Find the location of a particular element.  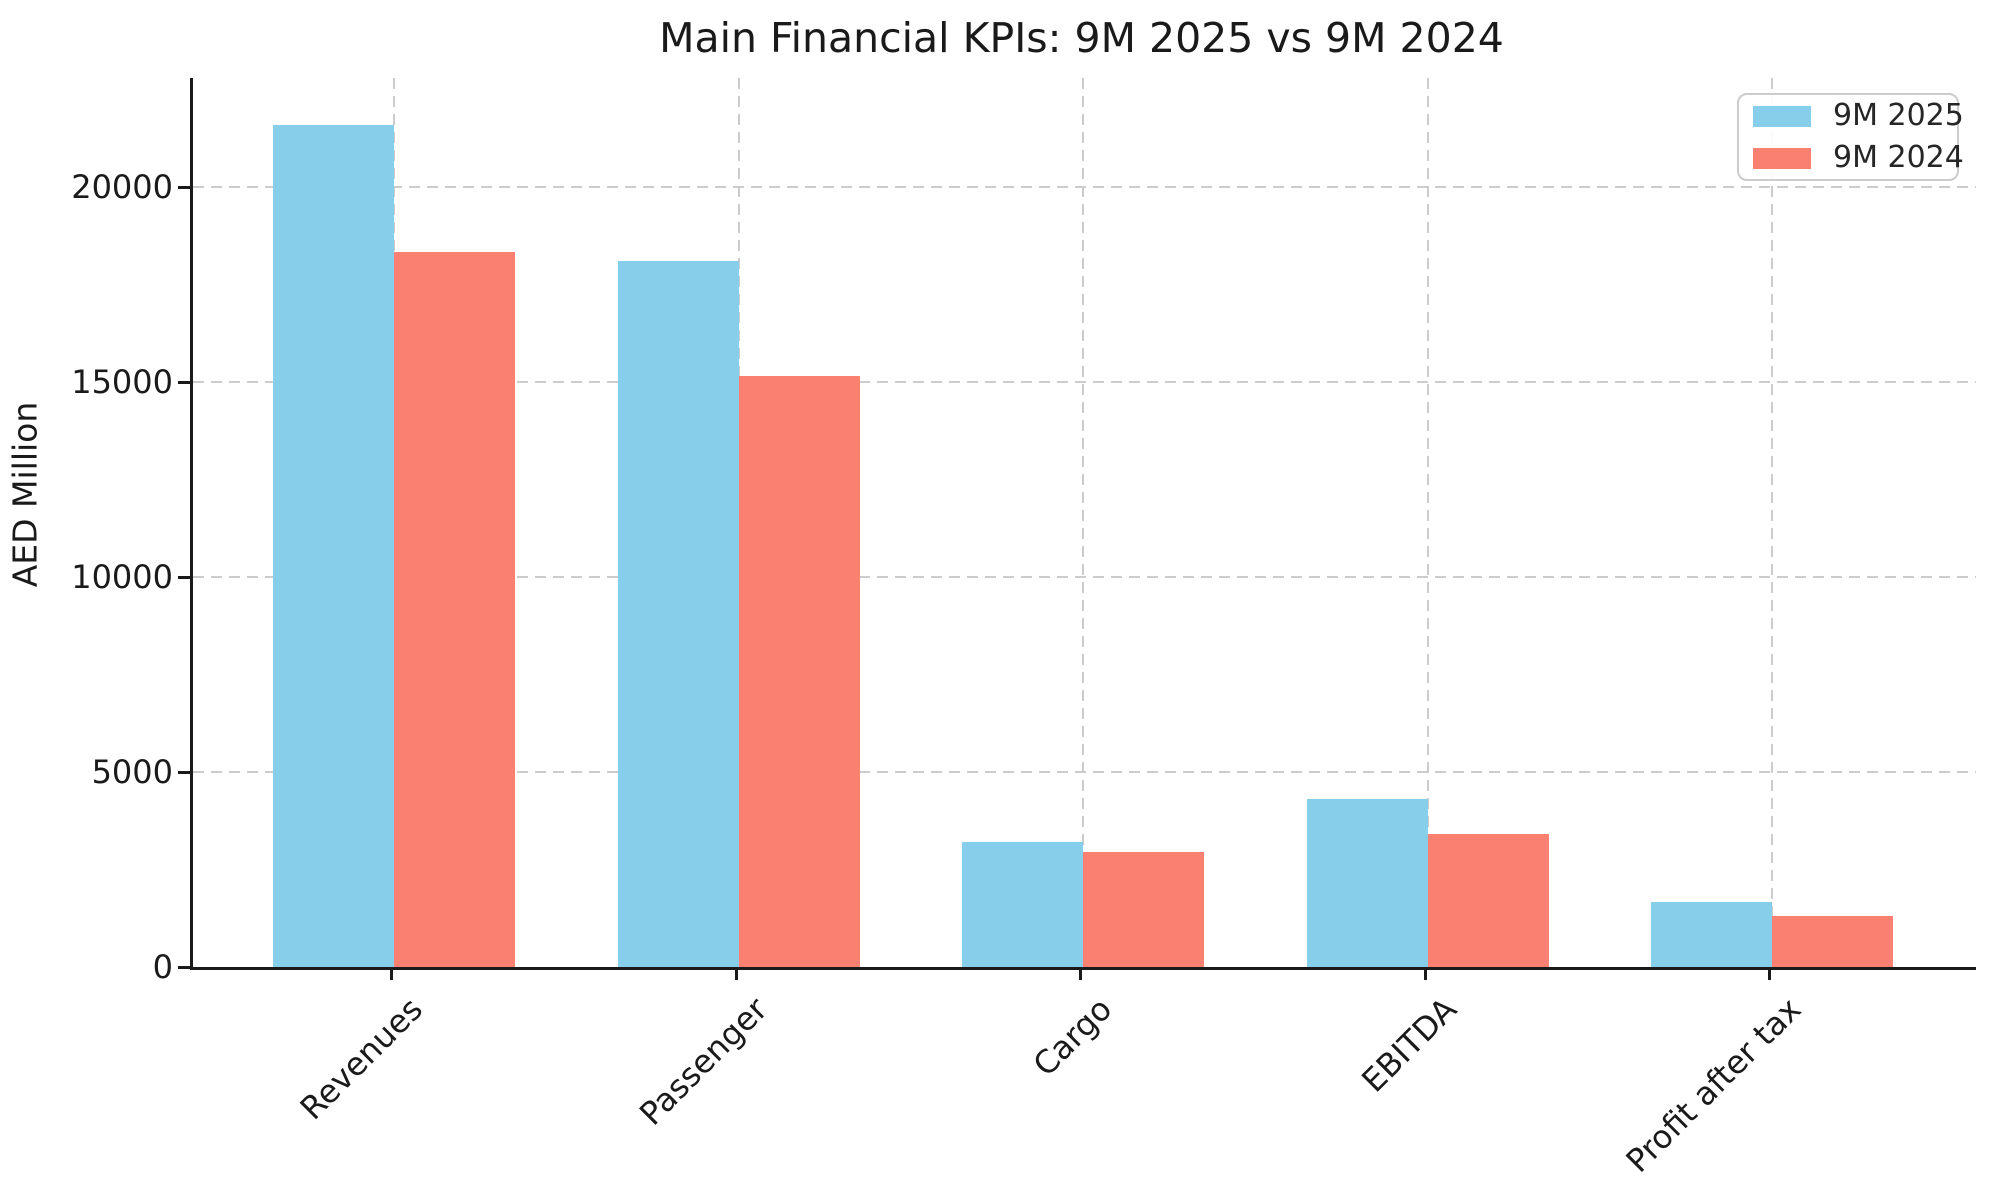

bar-9m-2024-revenues is located at coordinates (454, 609).